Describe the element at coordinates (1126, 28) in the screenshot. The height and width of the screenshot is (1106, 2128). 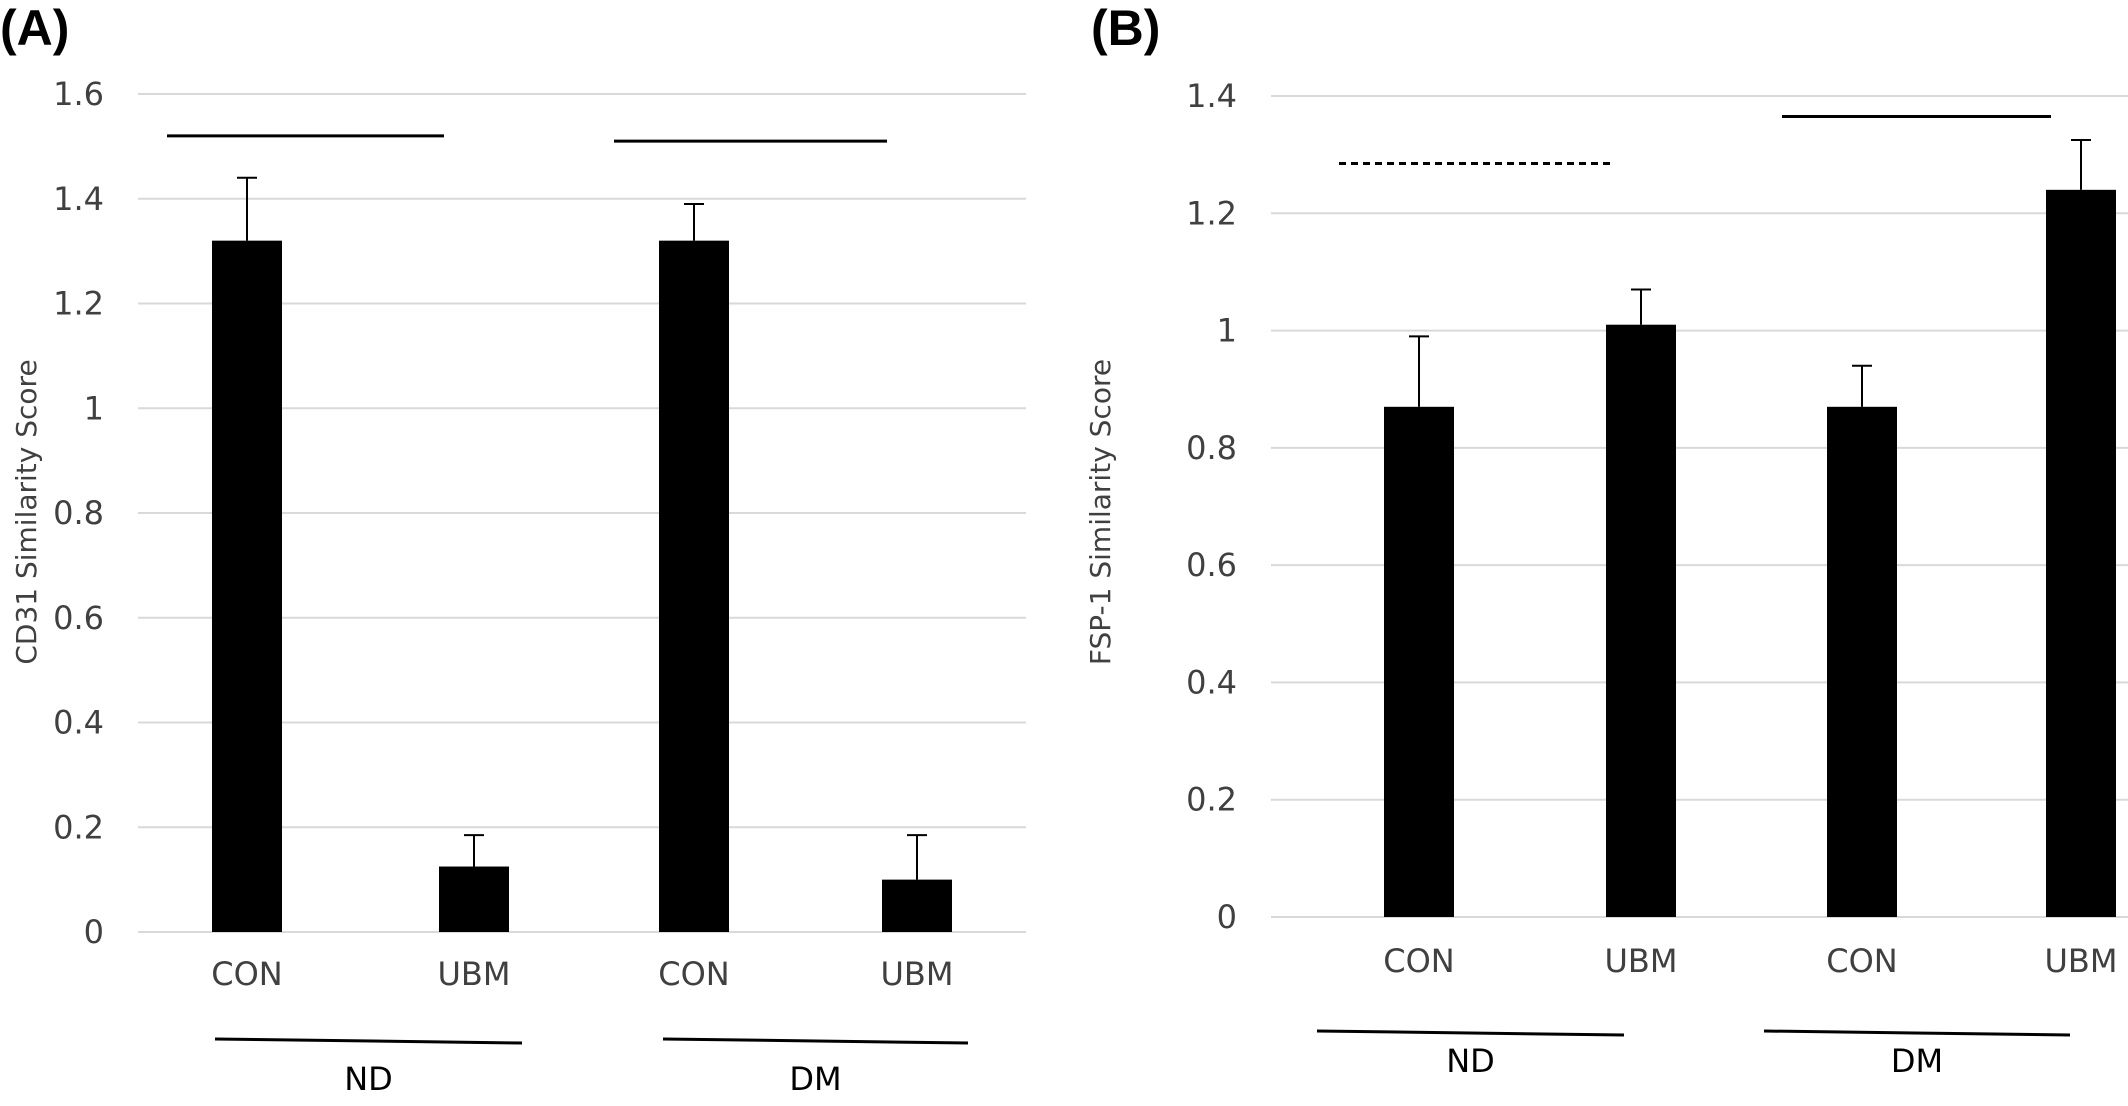
I see `panel-b-label: (B)` at that location.